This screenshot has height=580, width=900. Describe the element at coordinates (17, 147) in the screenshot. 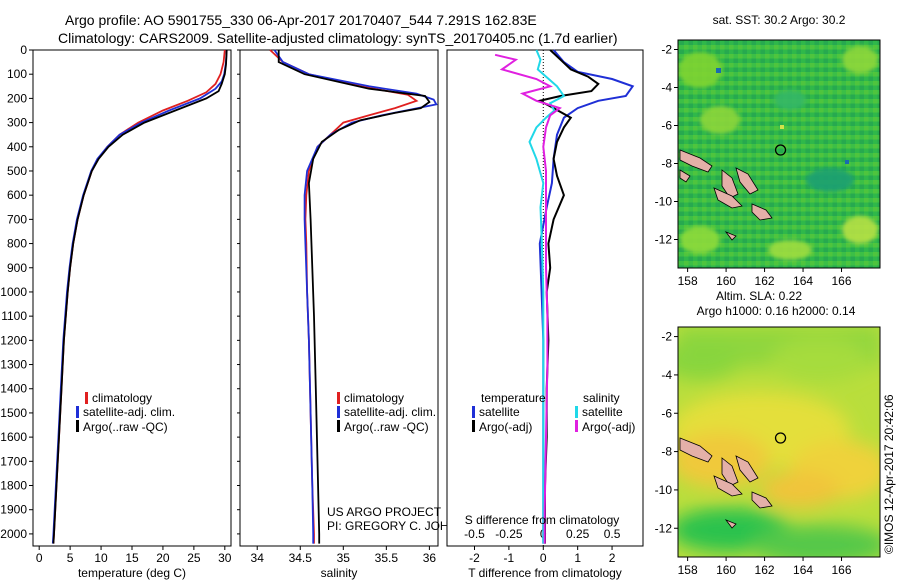

I see `y-tick-label: 400` at that location.